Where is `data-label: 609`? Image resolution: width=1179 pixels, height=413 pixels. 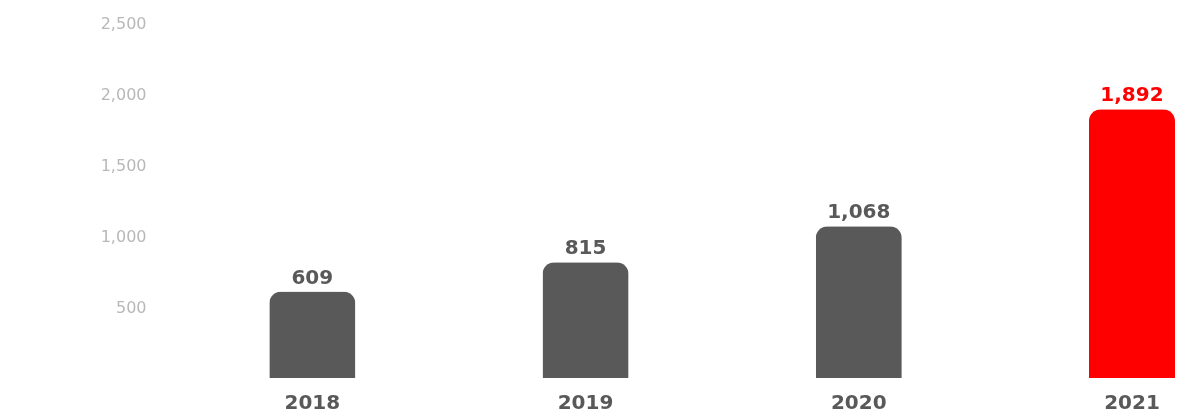
data-label: 609 is located at coordinates (312, 276).